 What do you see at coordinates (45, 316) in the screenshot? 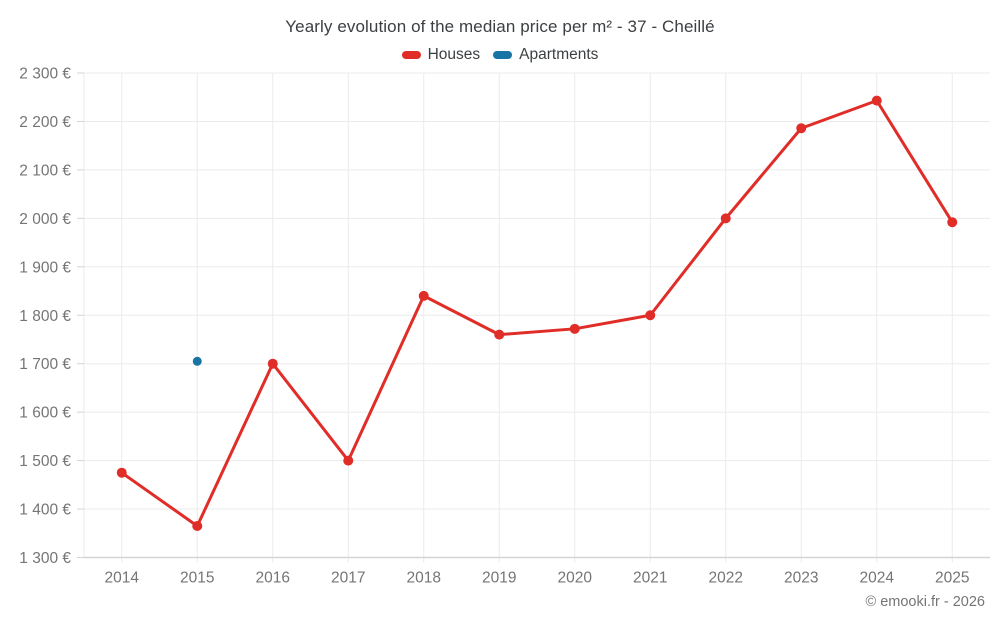
I see `y-tick-label: 1 800 €` at bounding box center [45, 316].